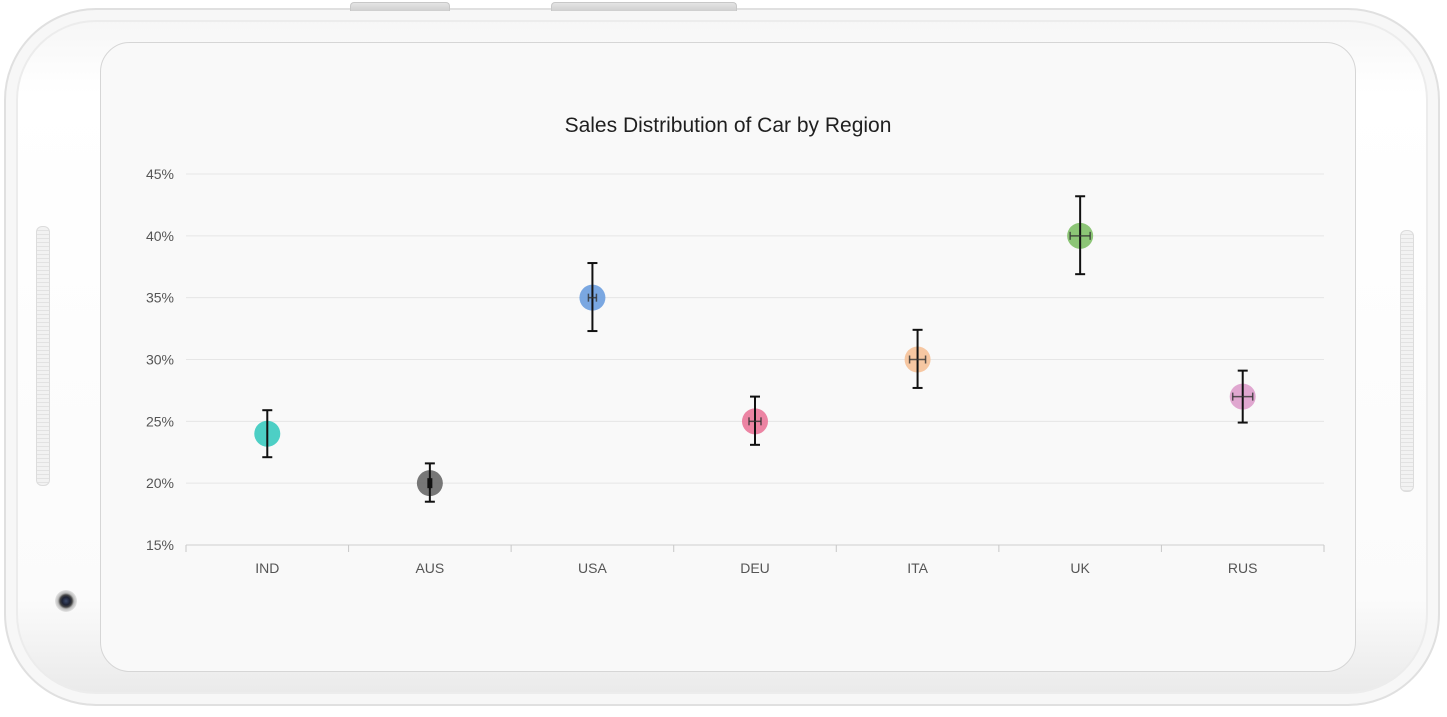 The width and height of the screenshot is (1447, 717). What do you see at coordinates (1080, 568) in the screenshot?
I see `x-tick-label: UK` at bounding box center [1080, 568].